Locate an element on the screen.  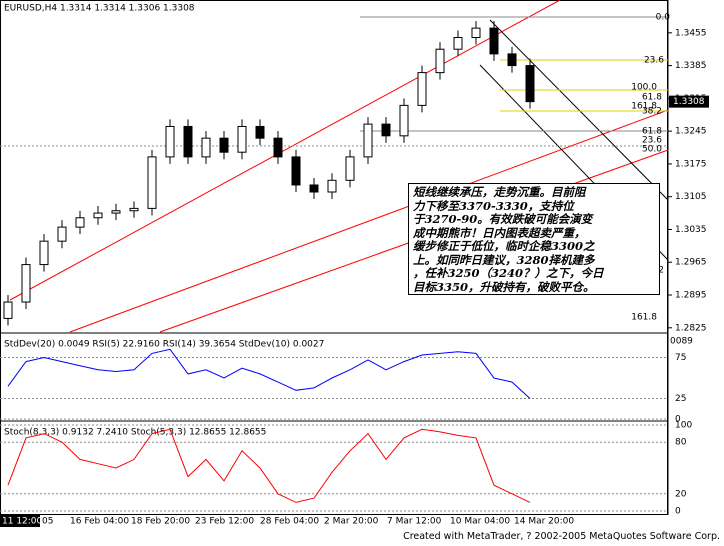
symbol-header: EURUSD,H4 1.3314 1.3314 1.3306 1.3308 is located at coordinates (99, 9).